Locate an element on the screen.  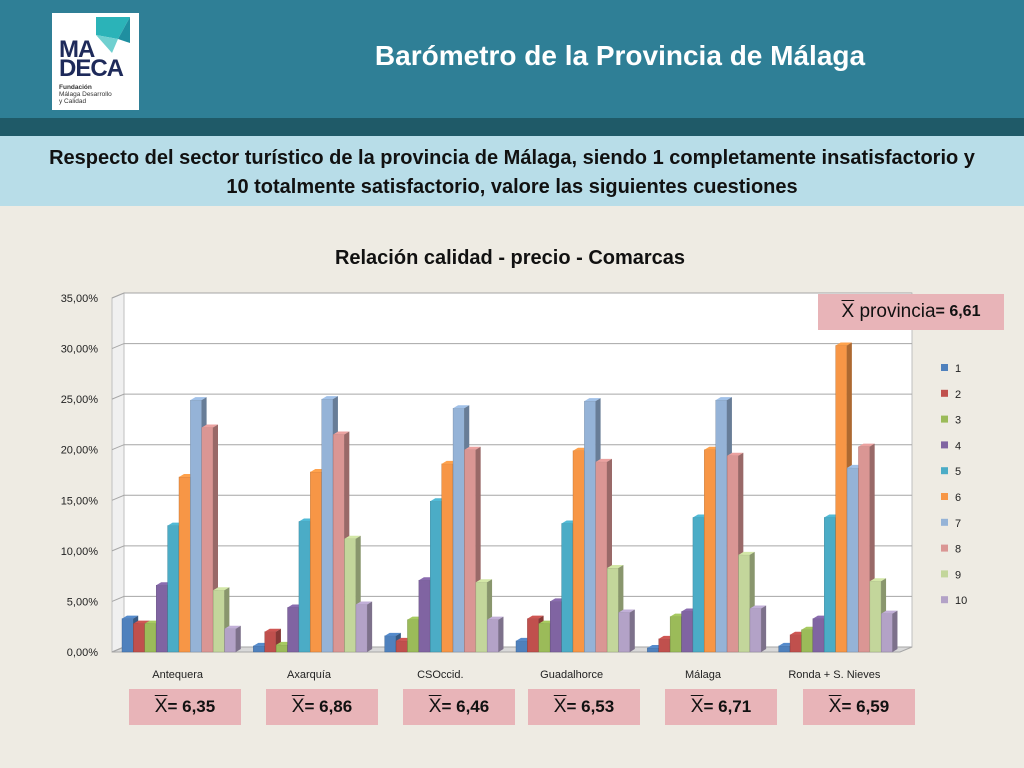
x-tick-label: Ronda + S. Nieves is located at coordinates (834, 675).